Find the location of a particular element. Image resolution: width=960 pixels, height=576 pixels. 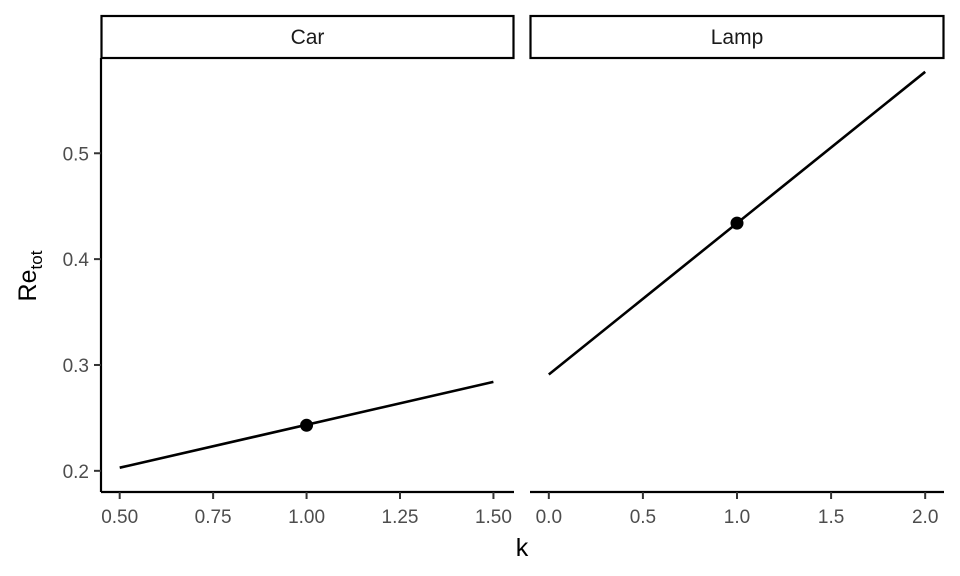

y-axis-title-main: Re is located at coordinates (28, 285).